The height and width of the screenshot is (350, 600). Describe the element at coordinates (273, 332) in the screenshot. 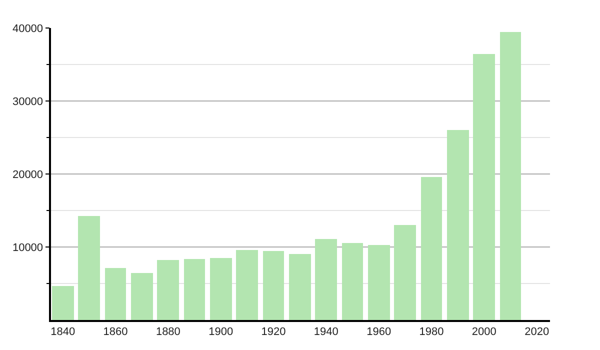

I see `x-tick-label: 1920` at that location.